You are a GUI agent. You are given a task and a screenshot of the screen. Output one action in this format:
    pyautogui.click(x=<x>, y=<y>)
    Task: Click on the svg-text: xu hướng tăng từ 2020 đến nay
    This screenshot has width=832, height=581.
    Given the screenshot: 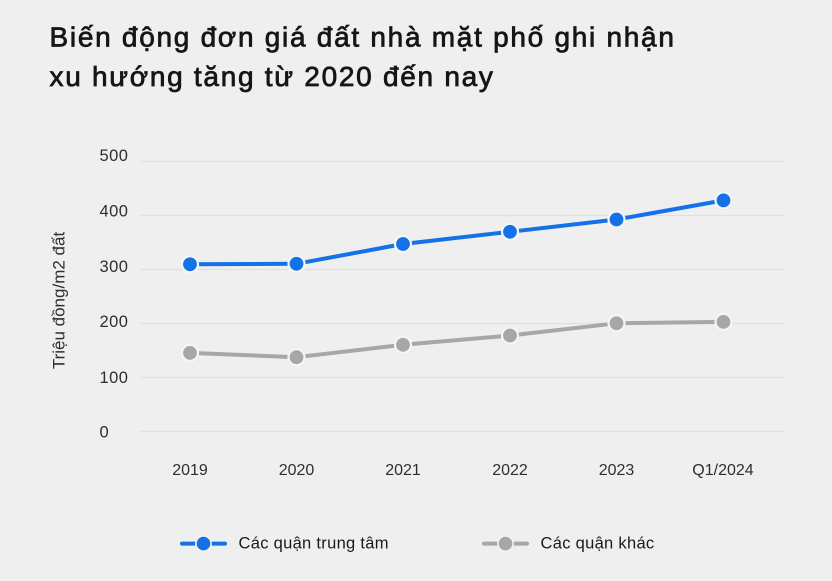 What is the action you would take?
    pyautogui.click(x=272, y=76)
    